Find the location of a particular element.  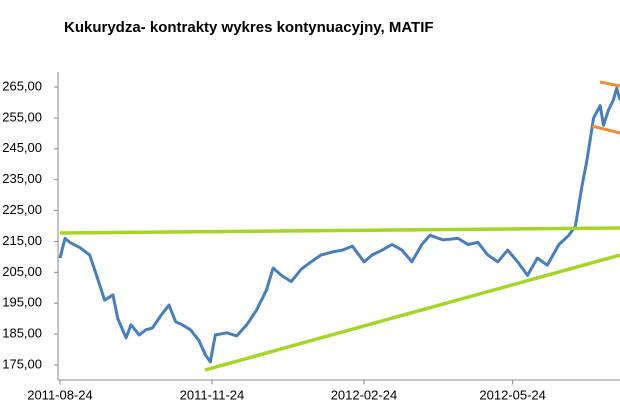

y-tick-label: 215,00 is located at coordinates (22, 240).